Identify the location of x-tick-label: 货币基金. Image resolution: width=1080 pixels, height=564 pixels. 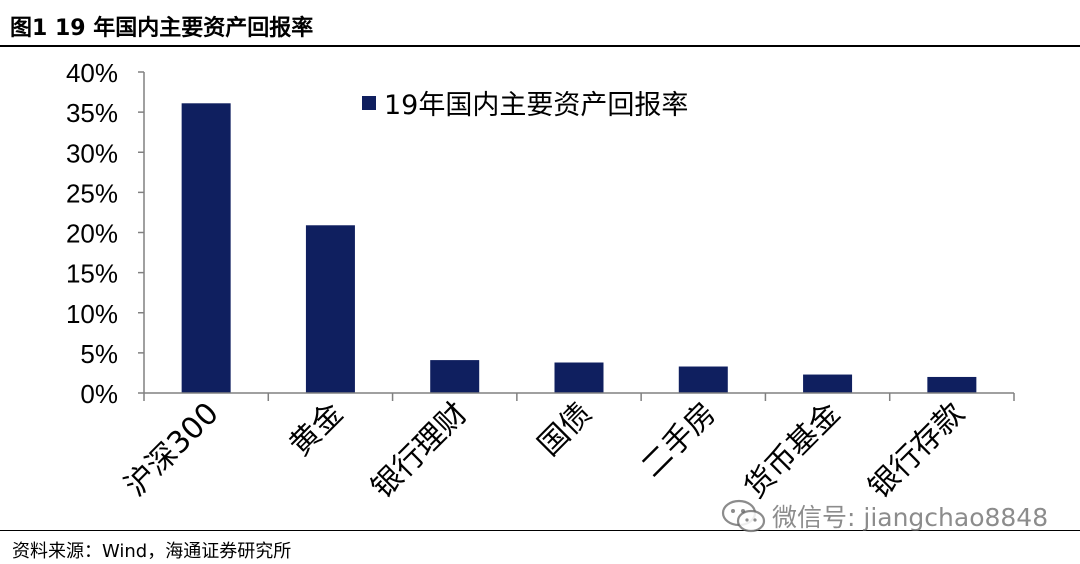
(793, 451).